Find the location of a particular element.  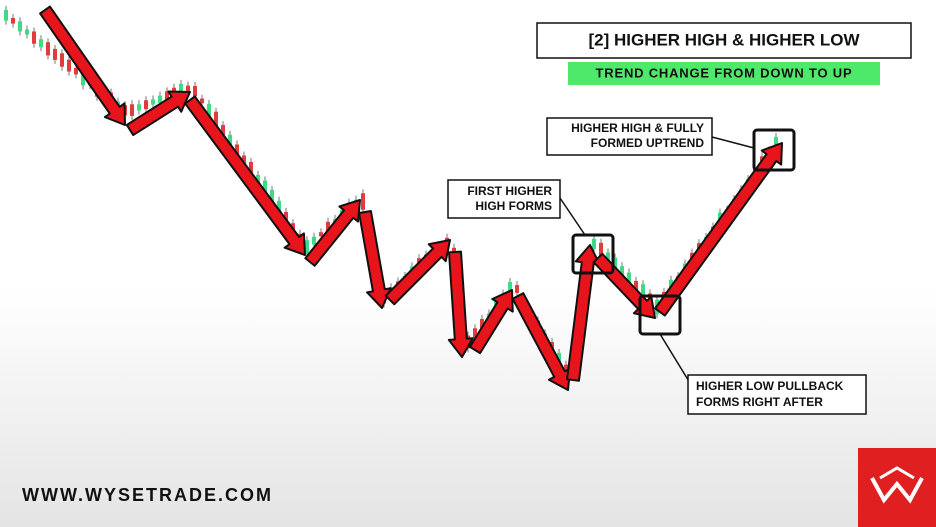

leader-lines is located at coordinates (657, 260).